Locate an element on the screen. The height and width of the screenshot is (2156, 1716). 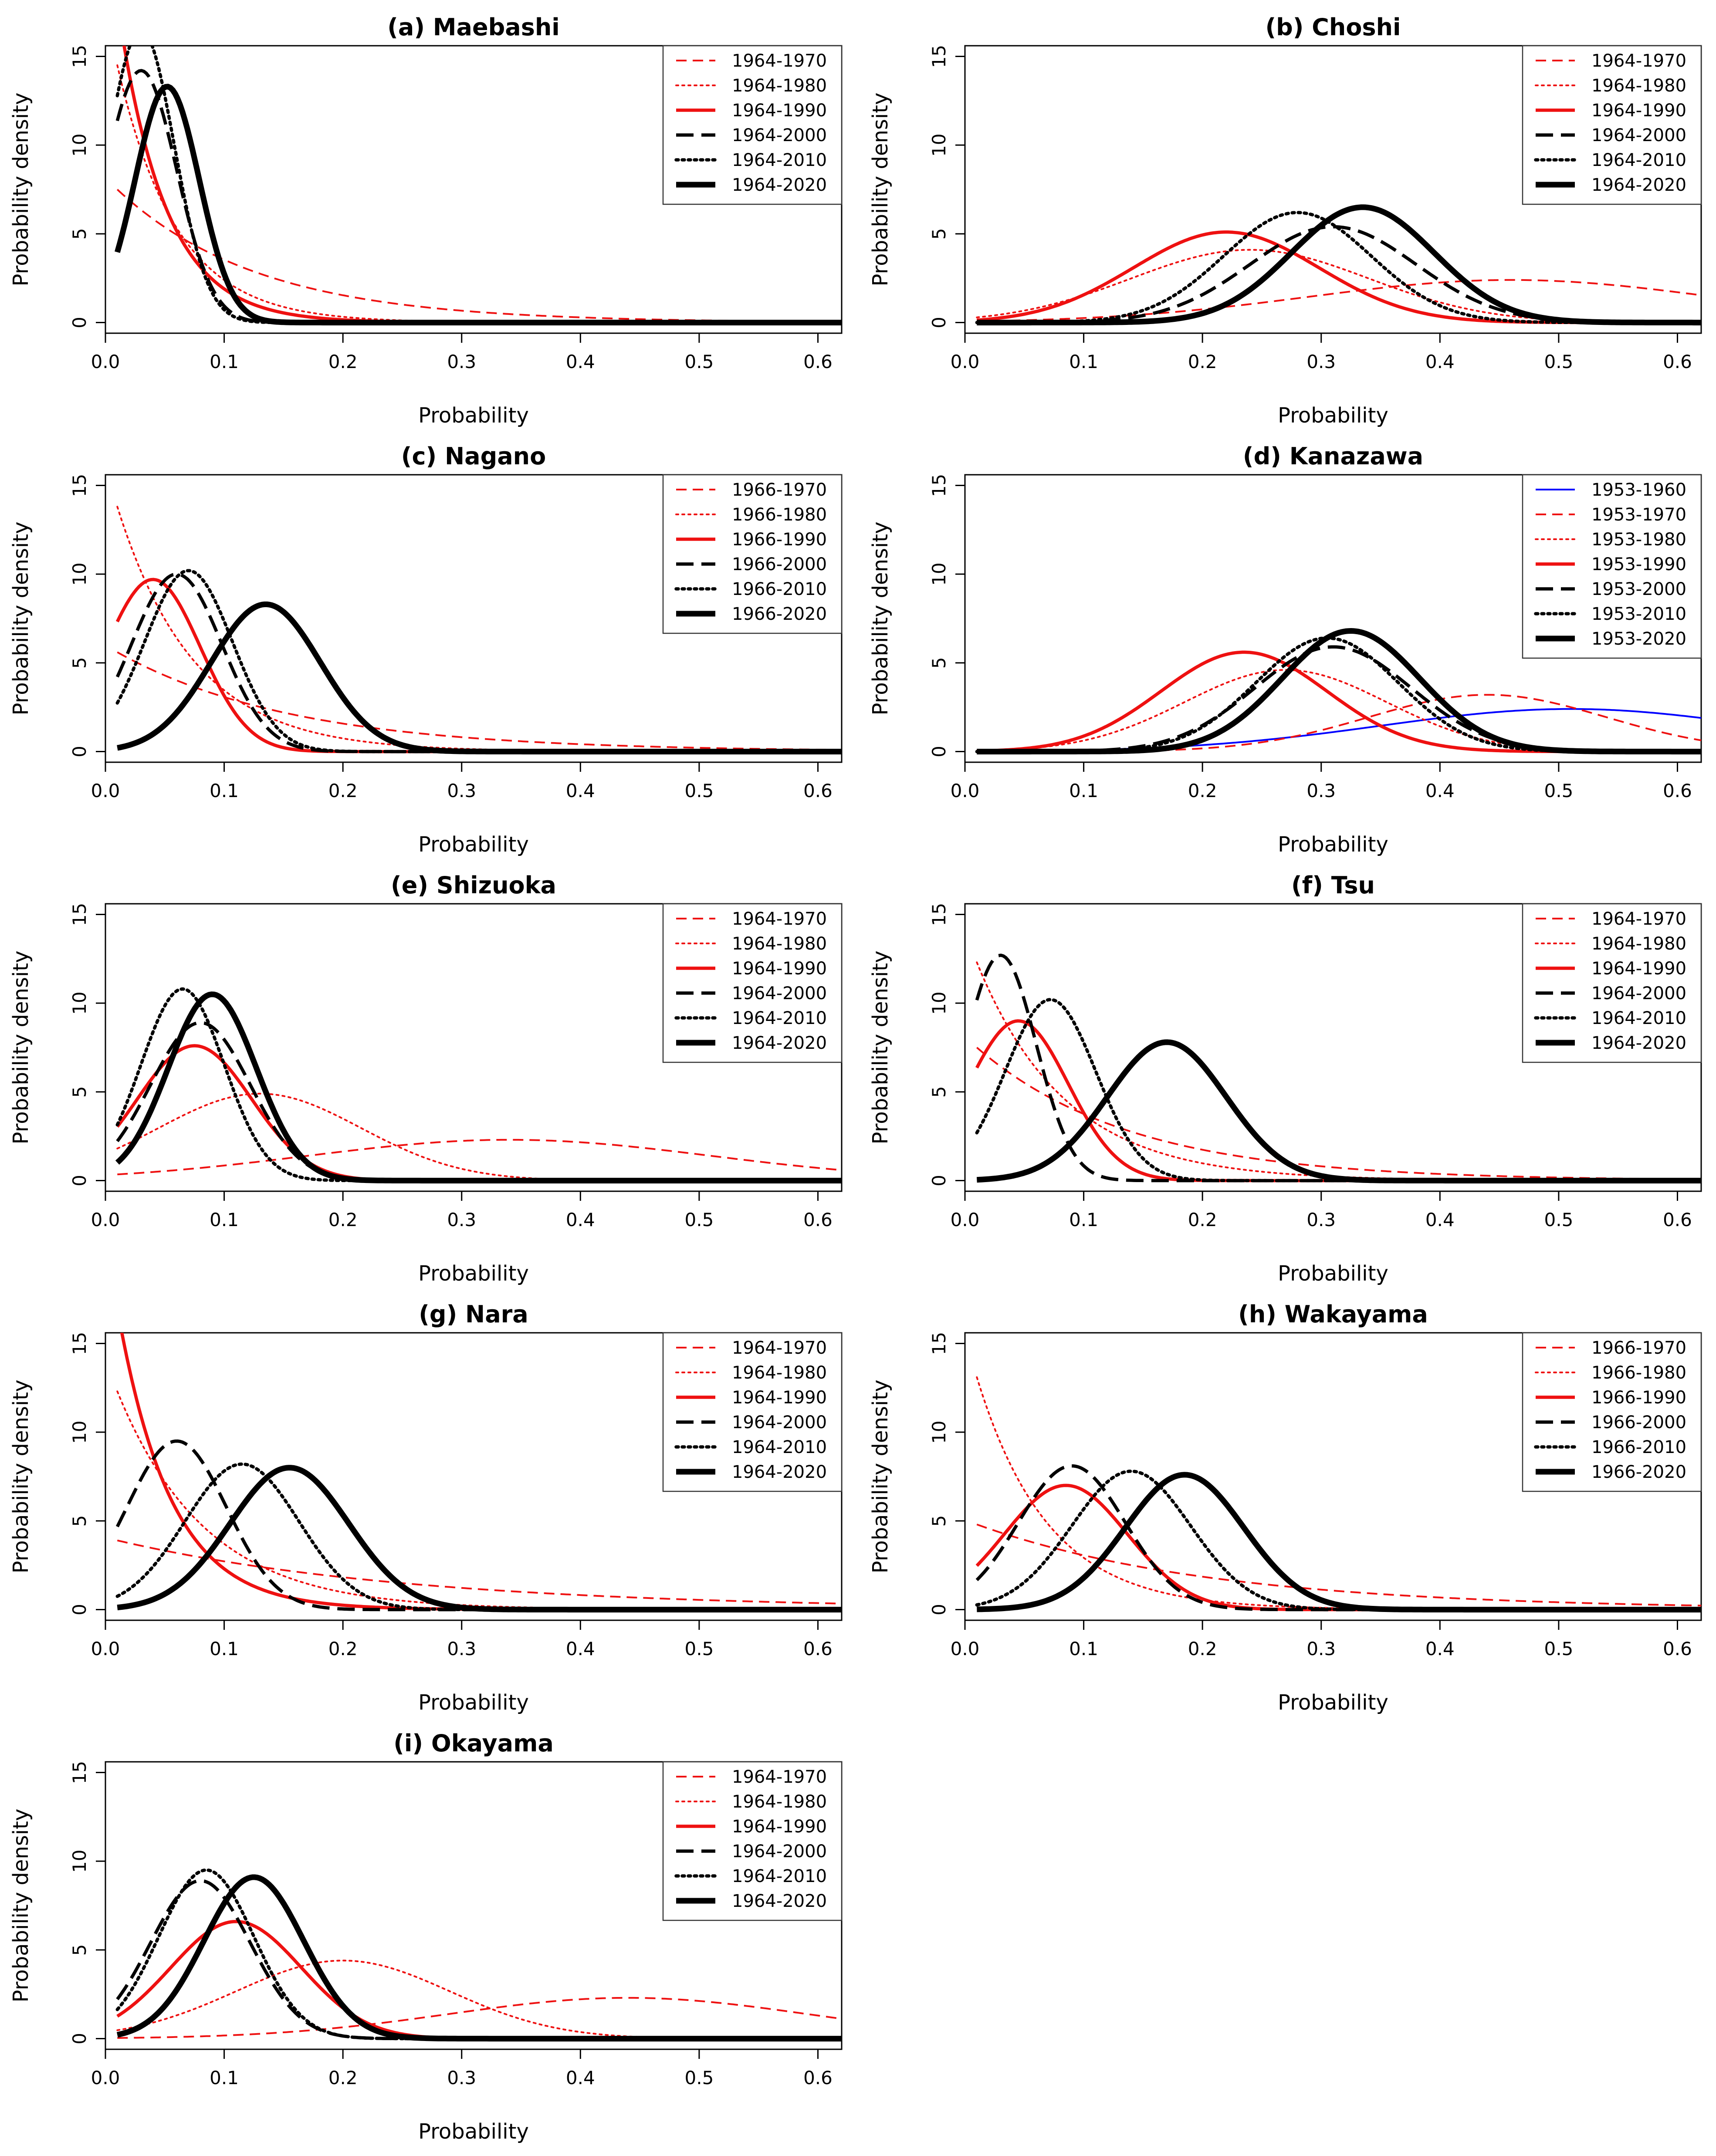
legend-label: 1966-1980 is located at coordinates (779, 515).